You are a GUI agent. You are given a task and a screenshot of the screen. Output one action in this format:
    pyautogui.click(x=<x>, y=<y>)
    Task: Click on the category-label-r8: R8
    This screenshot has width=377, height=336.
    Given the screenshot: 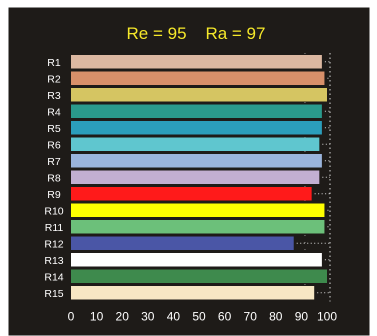 What is the action you would take?
    pyautogui.click(x=54, y=179)
    